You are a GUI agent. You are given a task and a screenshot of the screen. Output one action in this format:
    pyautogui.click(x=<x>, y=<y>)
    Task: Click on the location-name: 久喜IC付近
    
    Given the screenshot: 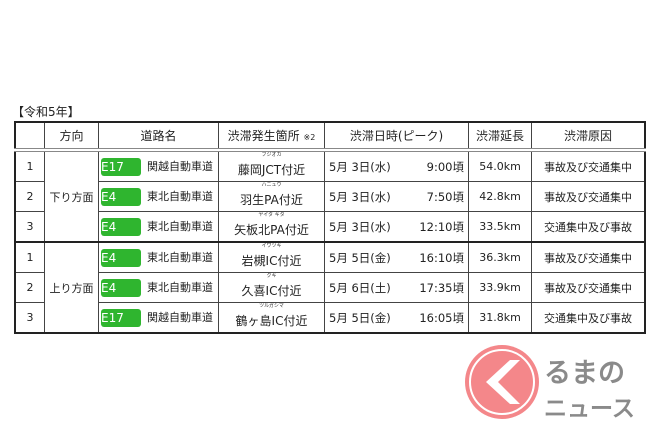 What is the action you would take?
    pyautogui.click(x=271, y=290)
    